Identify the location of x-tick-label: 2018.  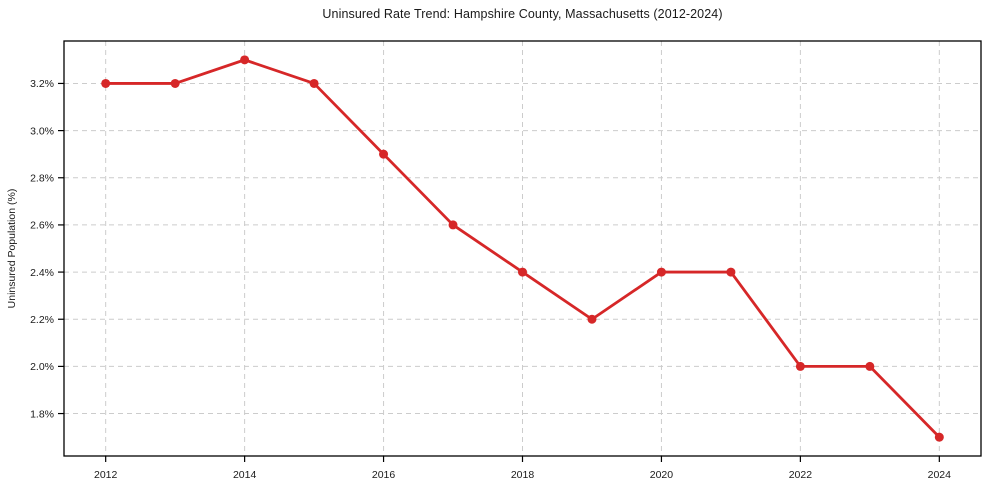
(523, 475).